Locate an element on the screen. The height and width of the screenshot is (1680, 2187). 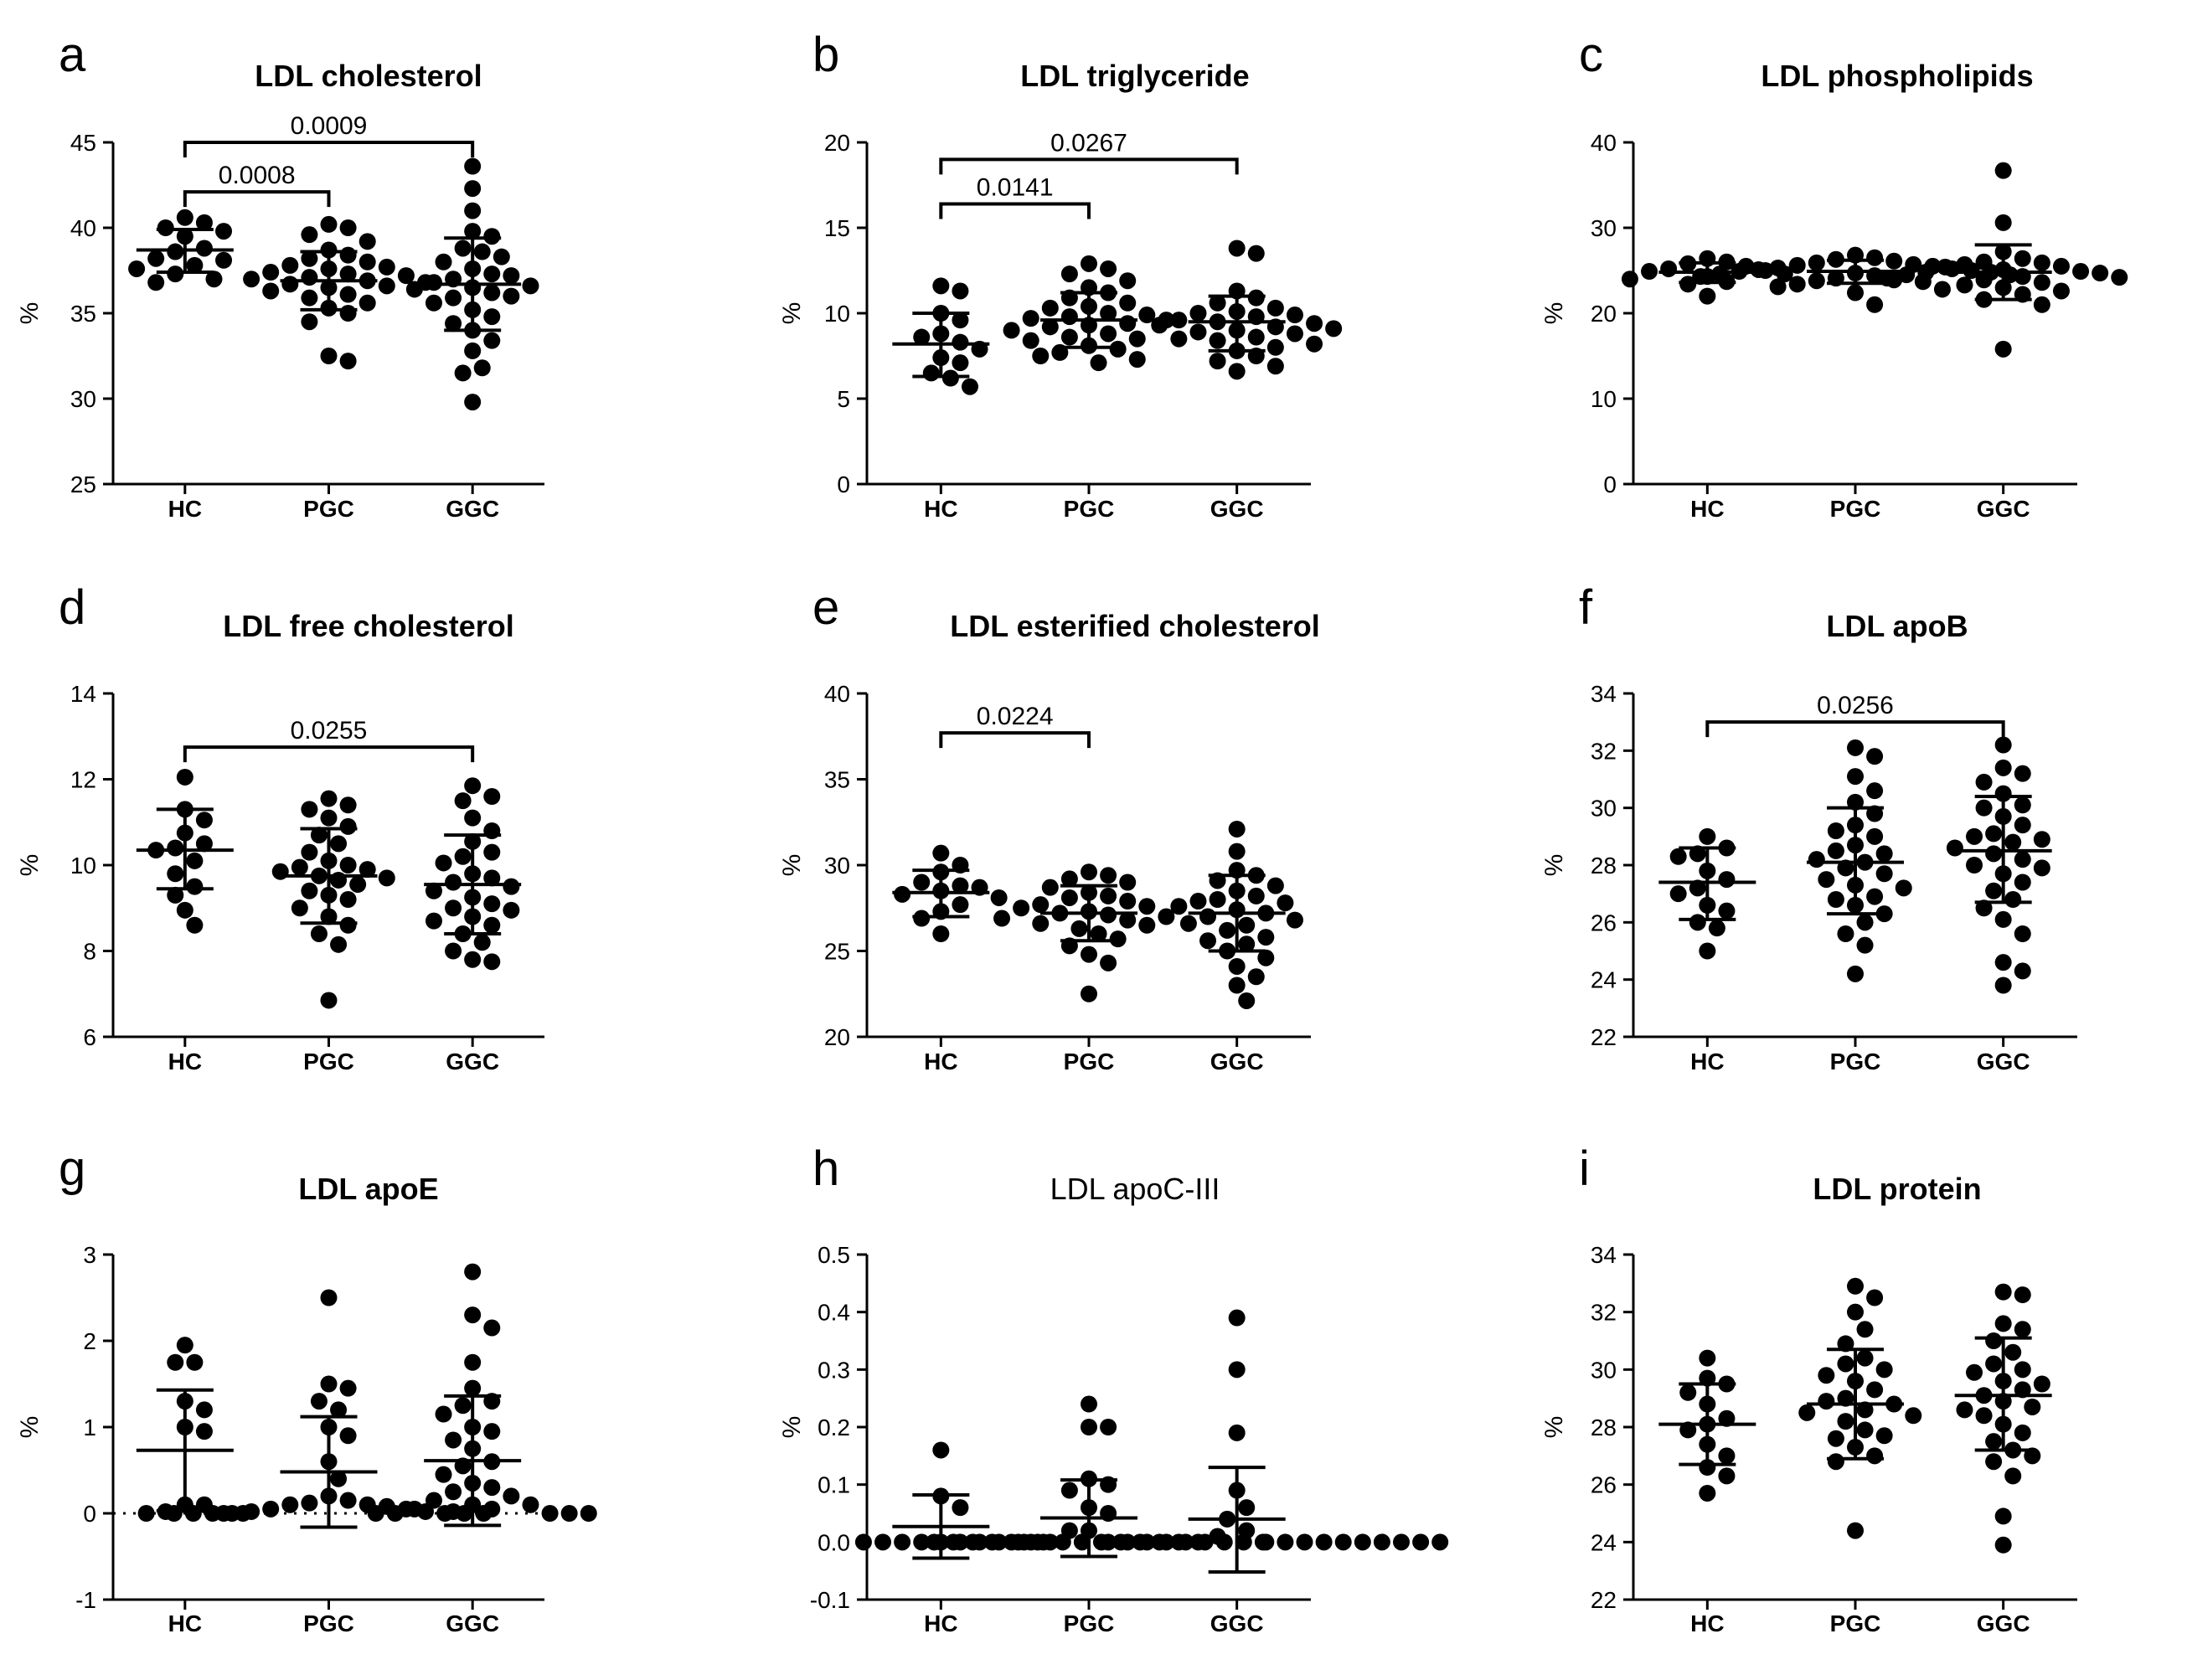
y-tick-label: 40 is located at coordinates (837, 694).